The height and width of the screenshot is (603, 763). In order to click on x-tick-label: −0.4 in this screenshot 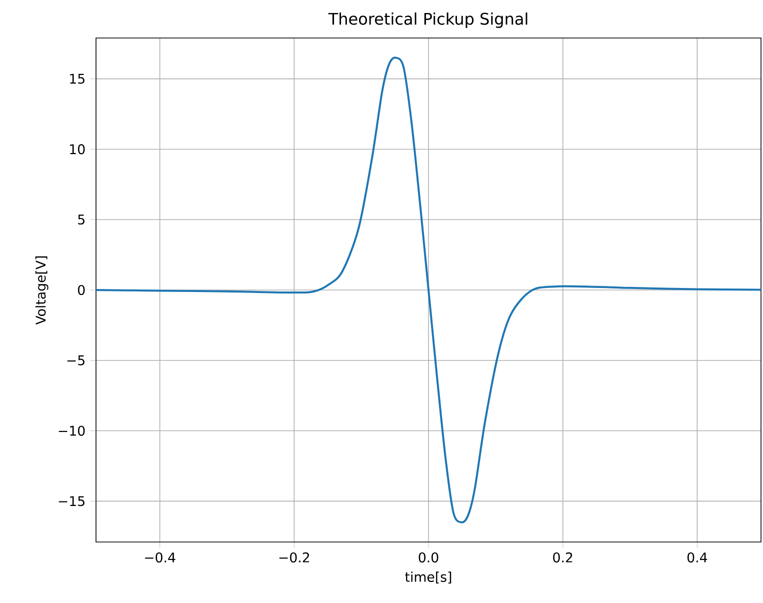, I will do `click(160, 557)`.